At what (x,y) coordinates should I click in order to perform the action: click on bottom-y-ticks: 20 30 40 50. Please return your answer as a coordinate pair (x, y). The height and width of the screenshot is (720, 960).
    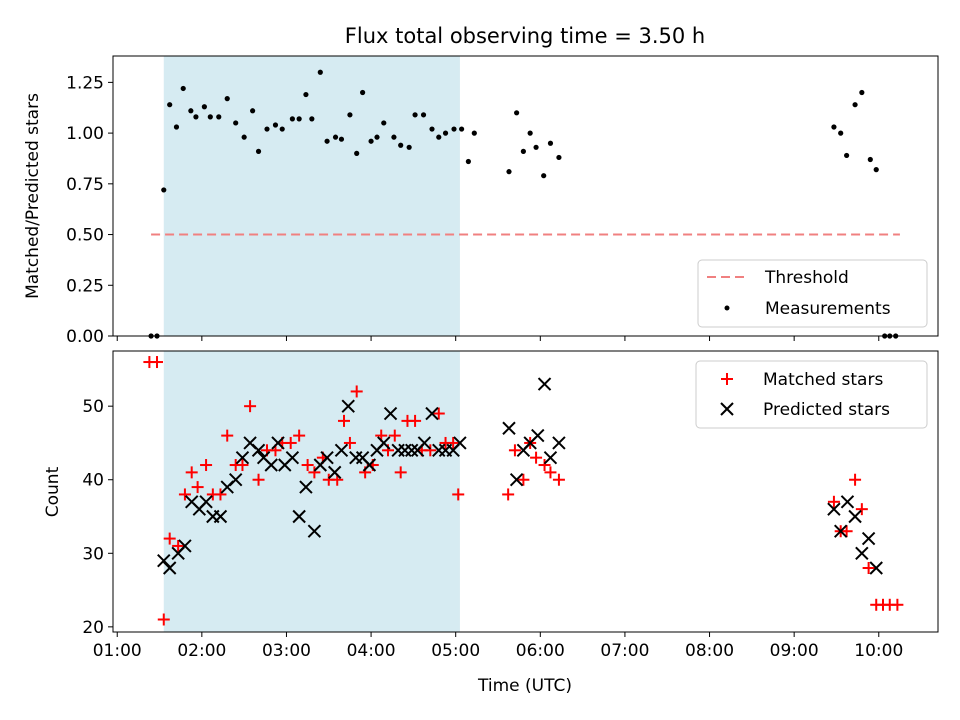
    Looking at the image, I should click on (97, 517).